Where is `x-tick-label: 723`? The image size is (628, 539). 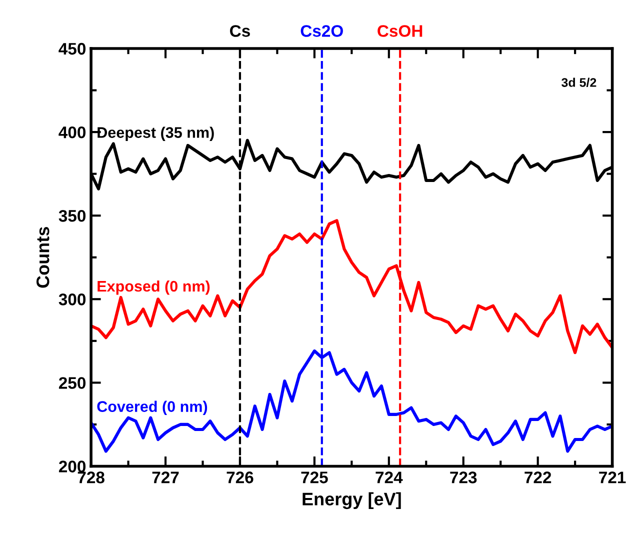 x-tick-label: 723 is located at coordinates (463, 478).